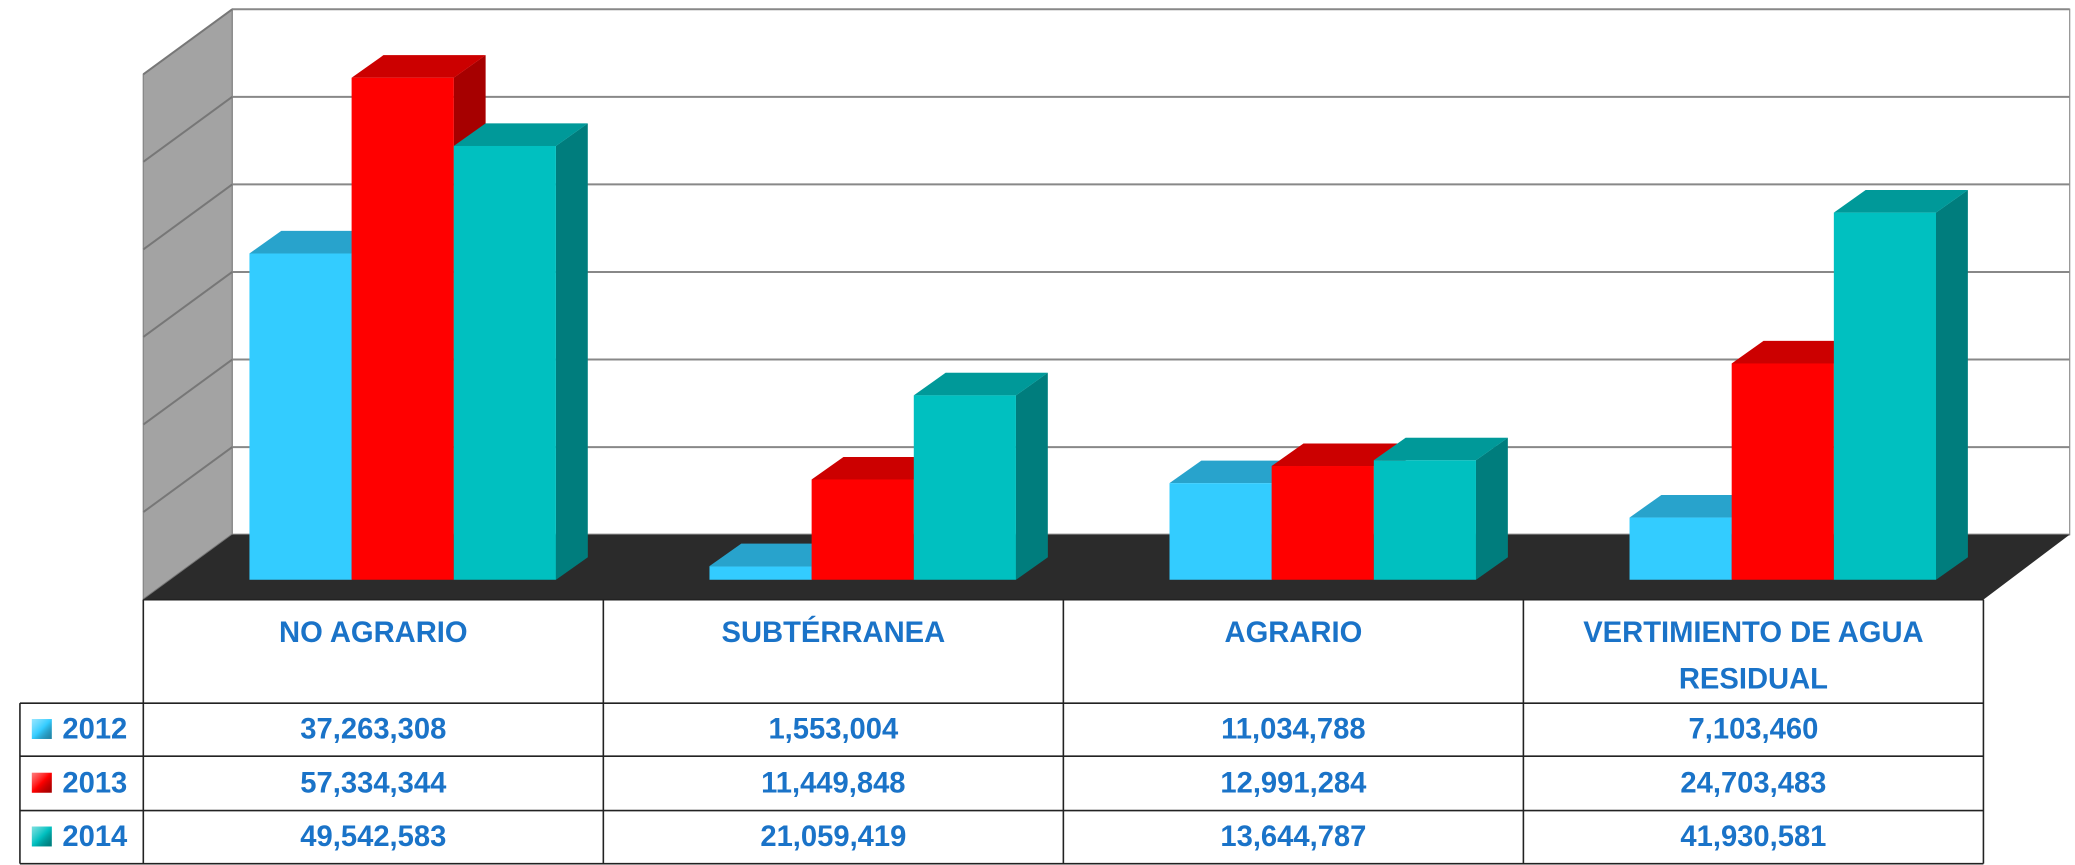 Image resolution: width=2075 pixels, height=865 pixels. What do you see at coordinates (373, 837) in the screenshot?
I see `value-label: 49,542,583` at bounding box center [373, 837].